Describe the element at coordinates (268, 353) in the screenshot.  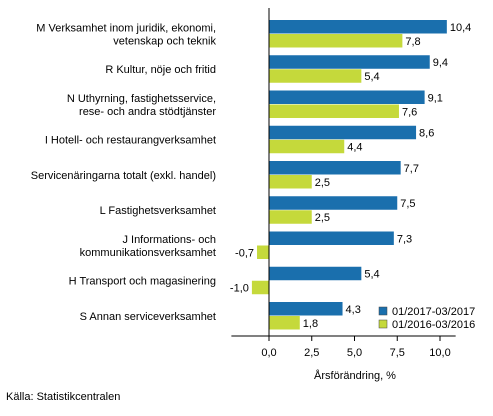
I see `x-tick-label: 0,0` at that location.